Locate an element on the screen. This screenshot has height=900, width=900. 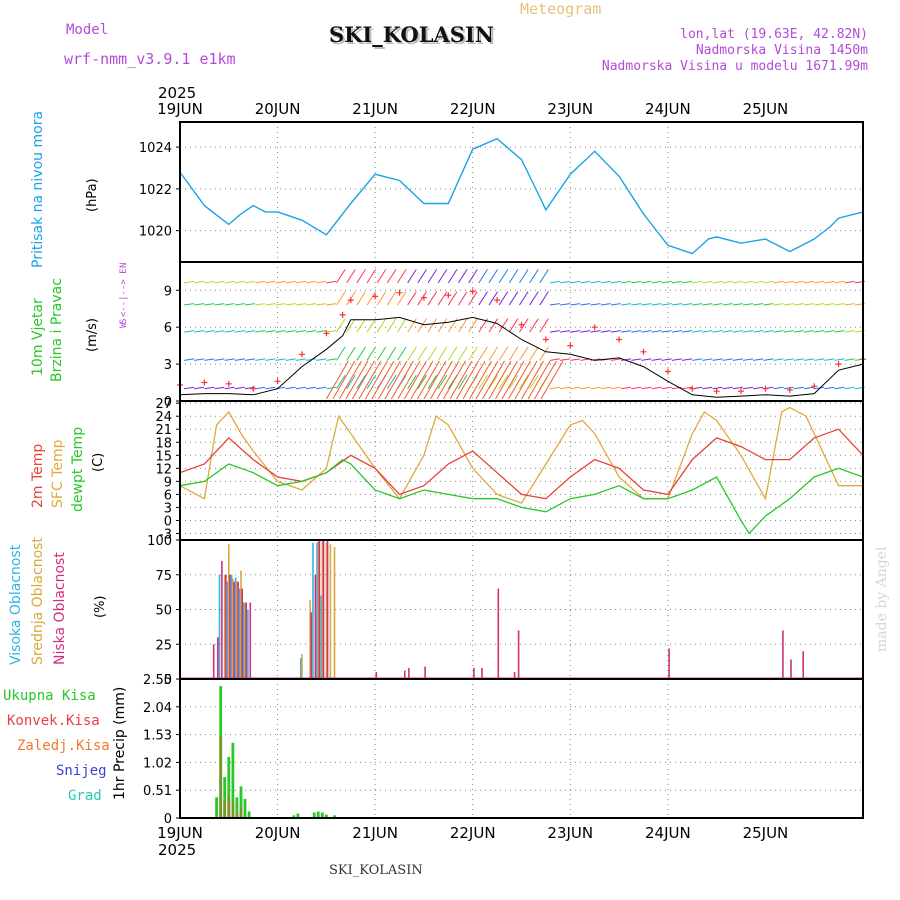
wind-ylabel-2: Brzina i Pravac is located at coordinates (57, 330).